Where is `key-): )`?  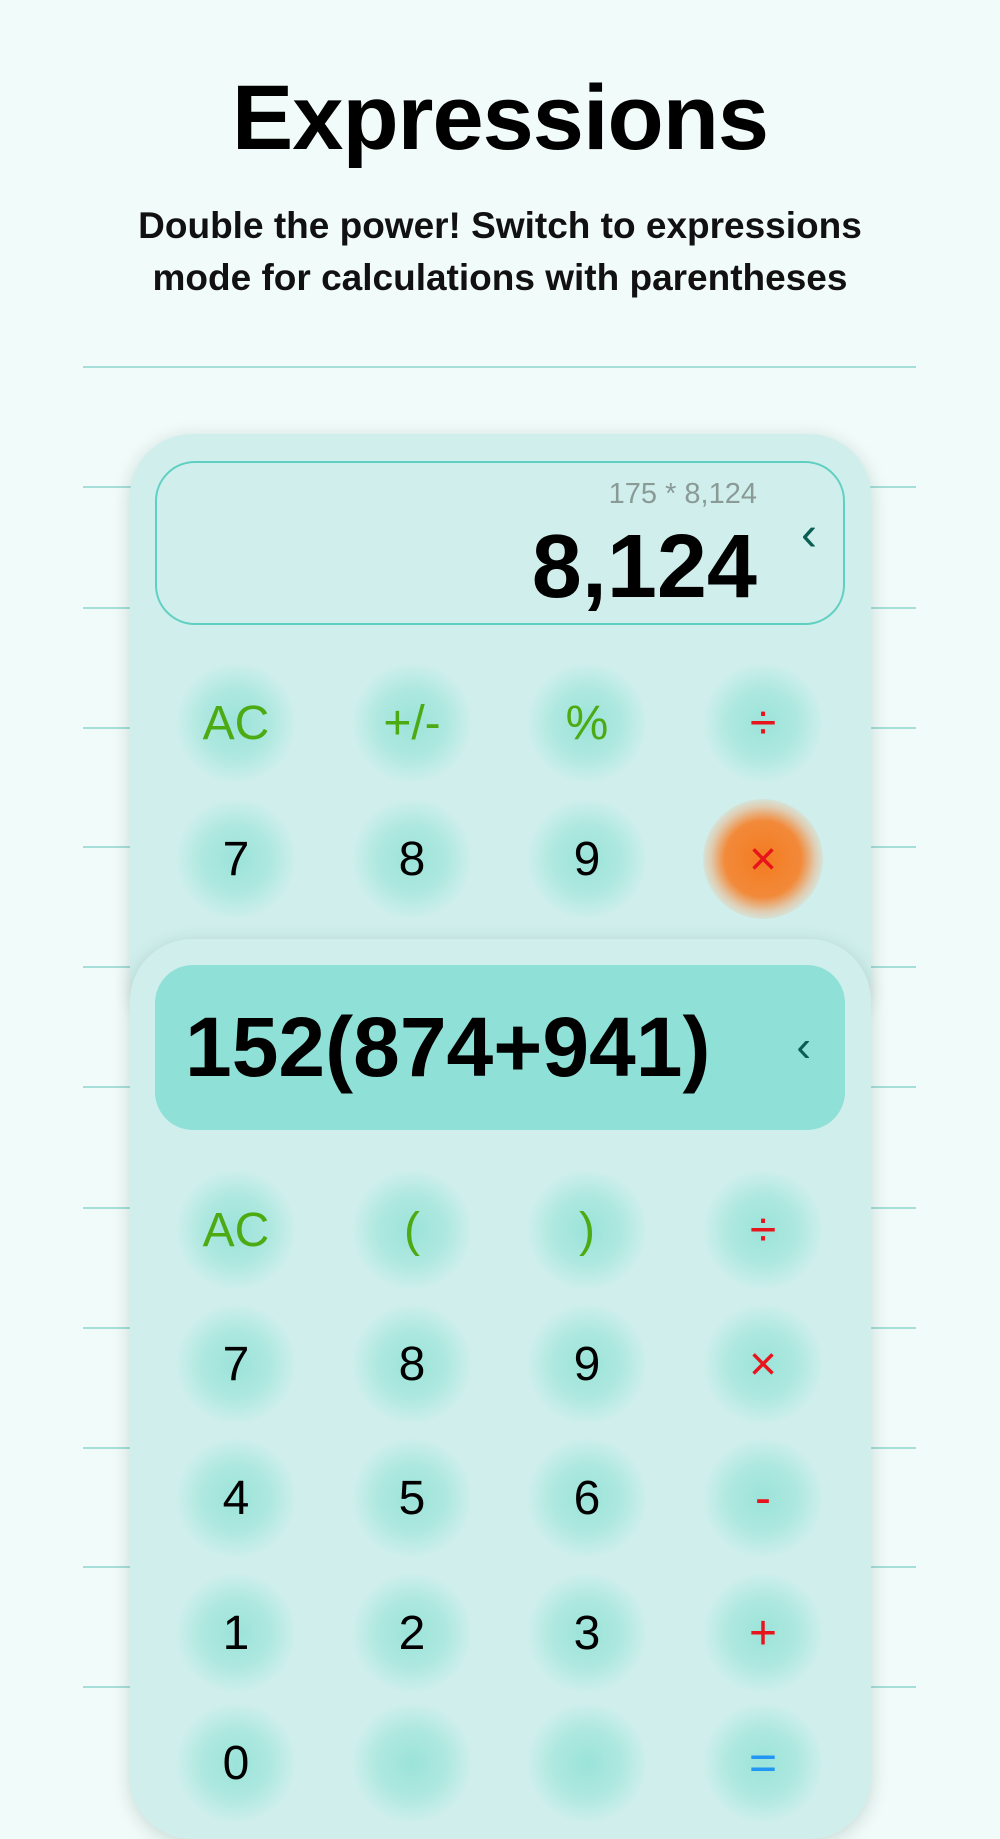 key-): ) is located at coordinates (587, 1230).